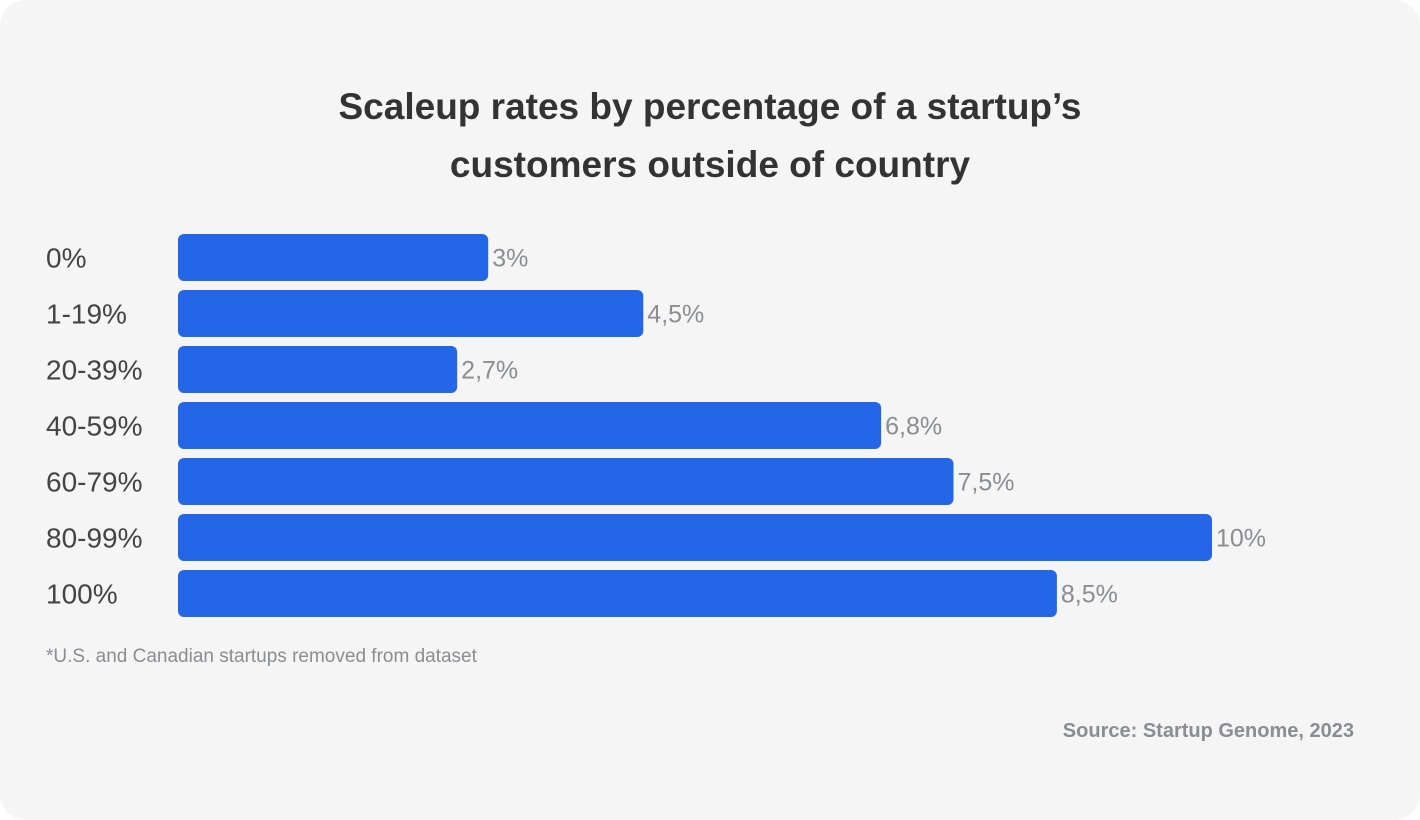 The image size is (1420, 820). I want to click on category-label: 80-99%, so click(94, 538).